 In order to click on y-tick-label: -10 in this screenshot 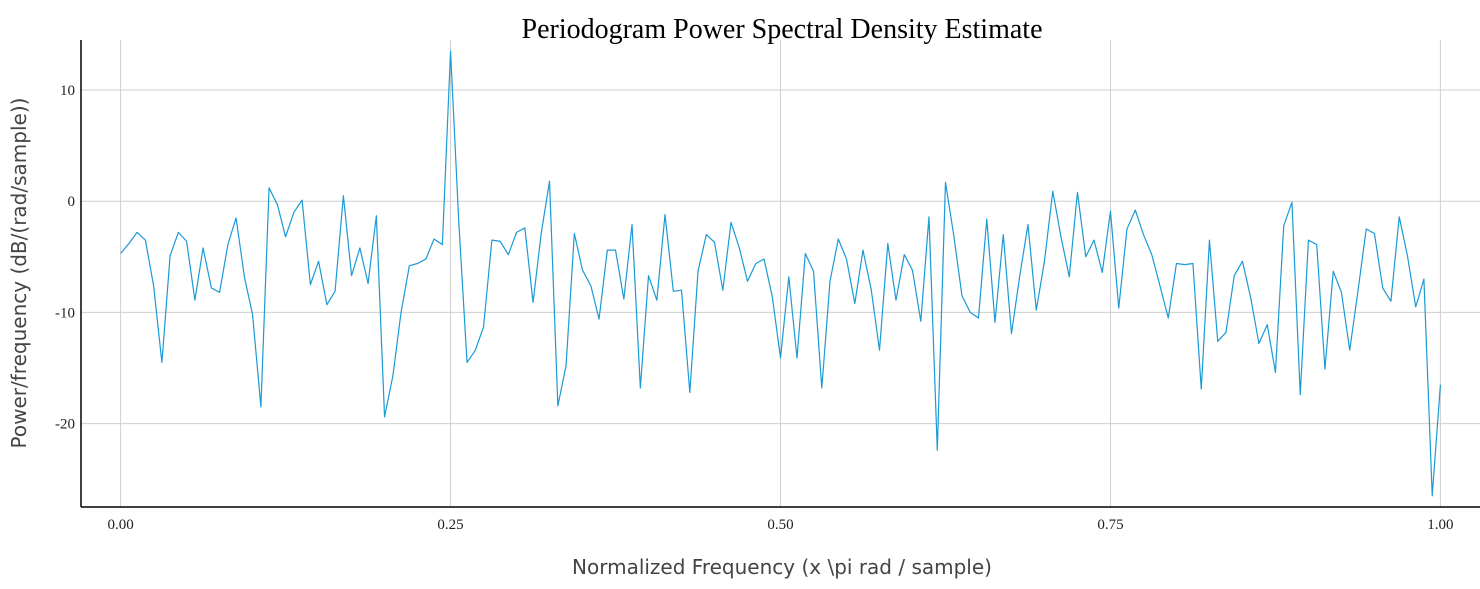, I will do `click(65, 313)`.